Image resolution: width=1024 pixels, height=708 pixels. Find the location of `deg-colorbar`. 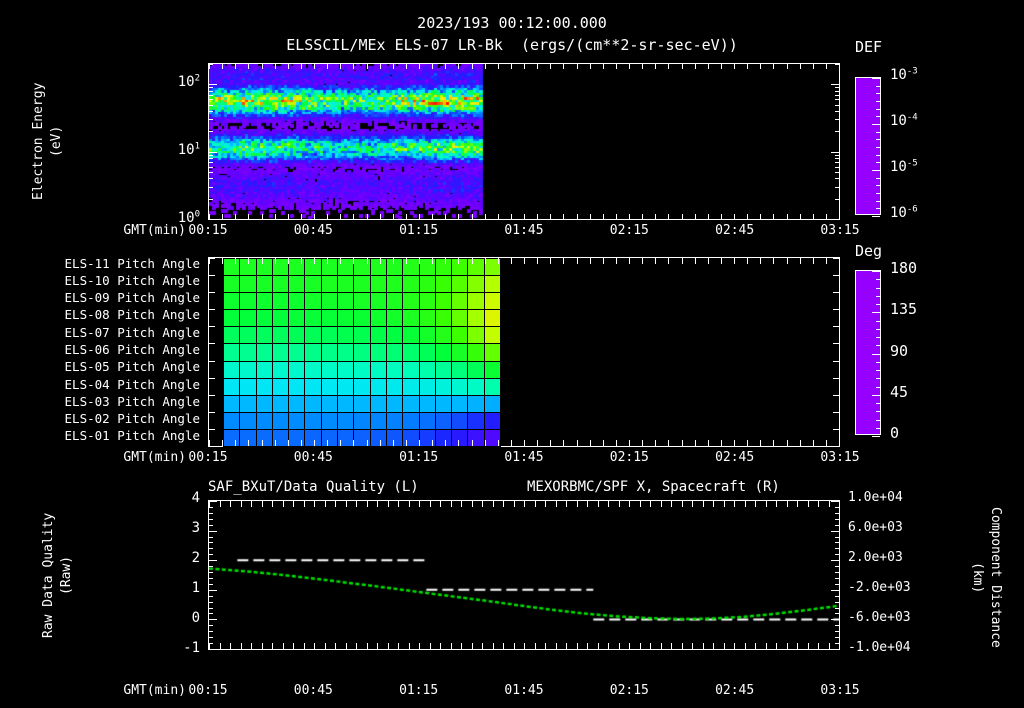

deg-colorbar is located at coordinates (868, 353).